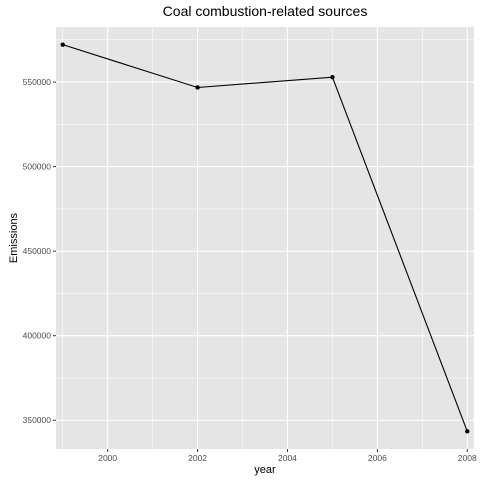 The width and height of the screenshot is (480, 480). What do you see at coordinates (37, 167) in the screenshot?
I see `y-tick-label: 500000` at bounding box center [37, 167].